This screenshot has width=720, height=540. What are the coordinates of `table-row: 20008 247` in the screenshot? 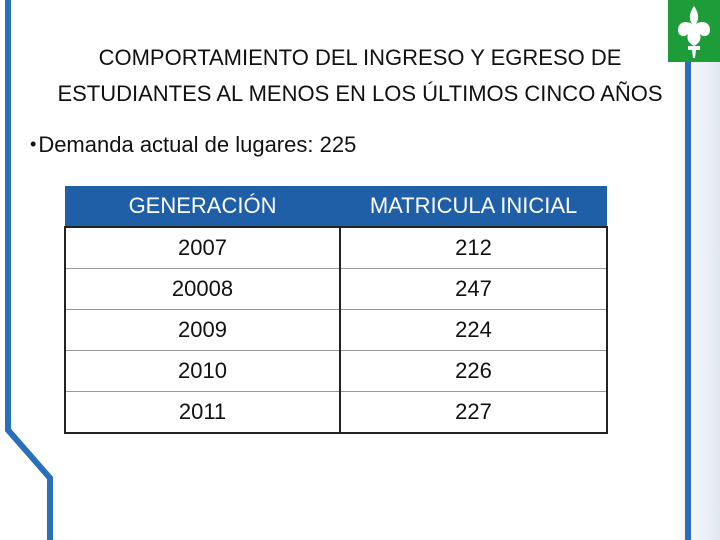 It's located at (335, 289).